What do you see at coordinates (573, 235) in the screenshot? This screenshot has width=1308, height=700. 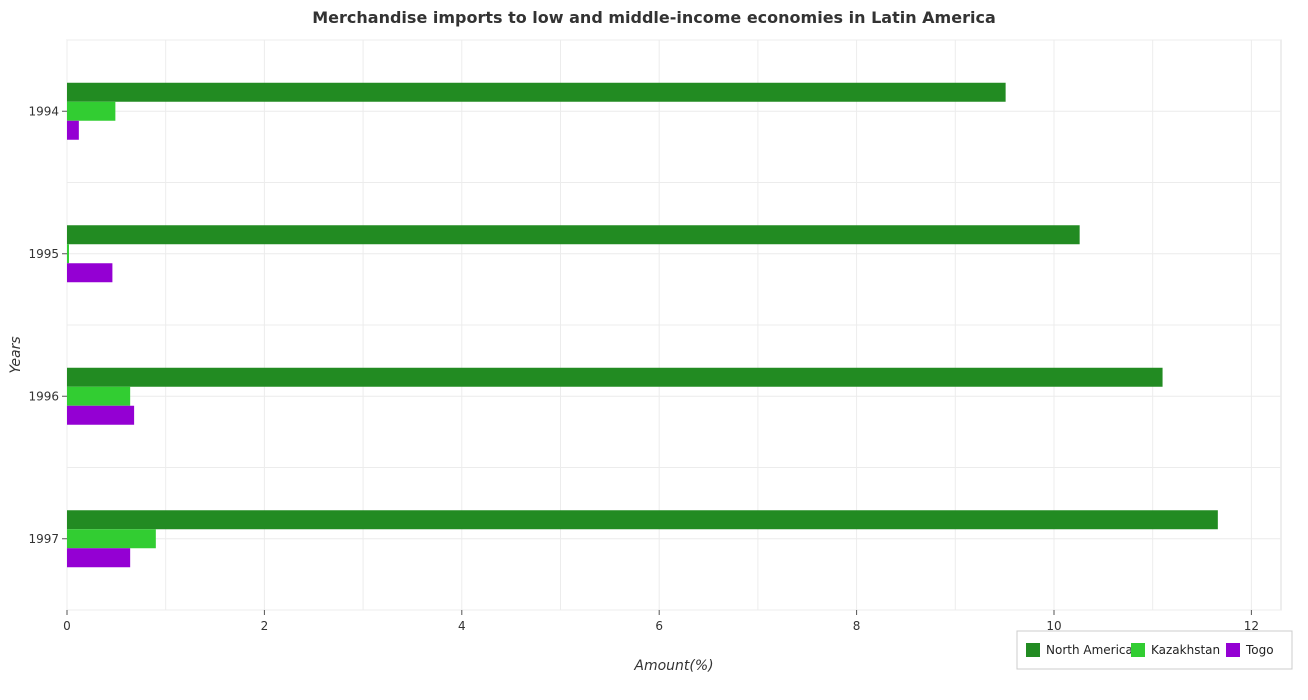 I see `bar-north-america-1995` at bounding box center [573, 235].